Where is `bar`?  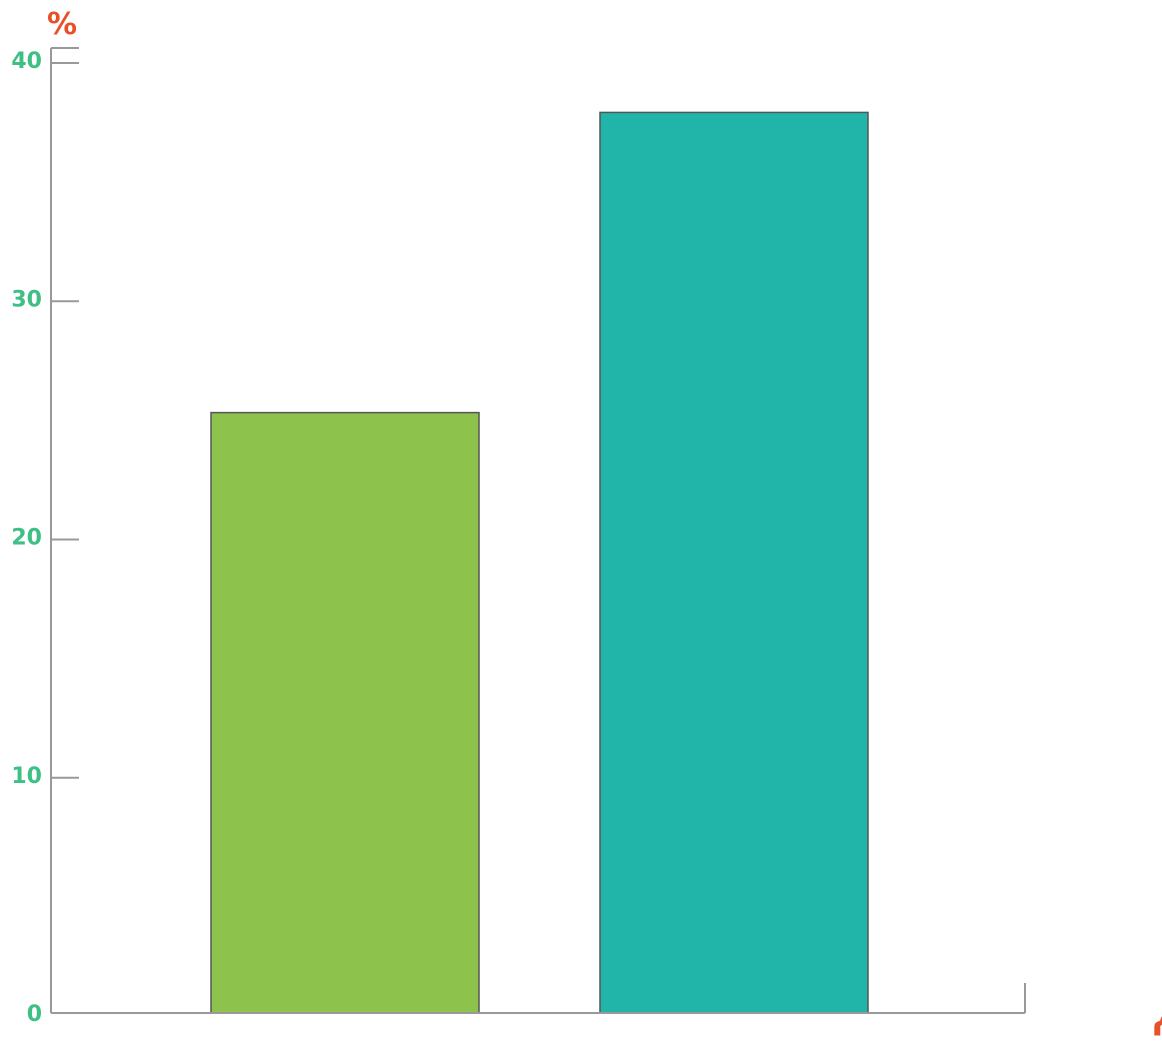
bar is located at coordinates (345, 712).